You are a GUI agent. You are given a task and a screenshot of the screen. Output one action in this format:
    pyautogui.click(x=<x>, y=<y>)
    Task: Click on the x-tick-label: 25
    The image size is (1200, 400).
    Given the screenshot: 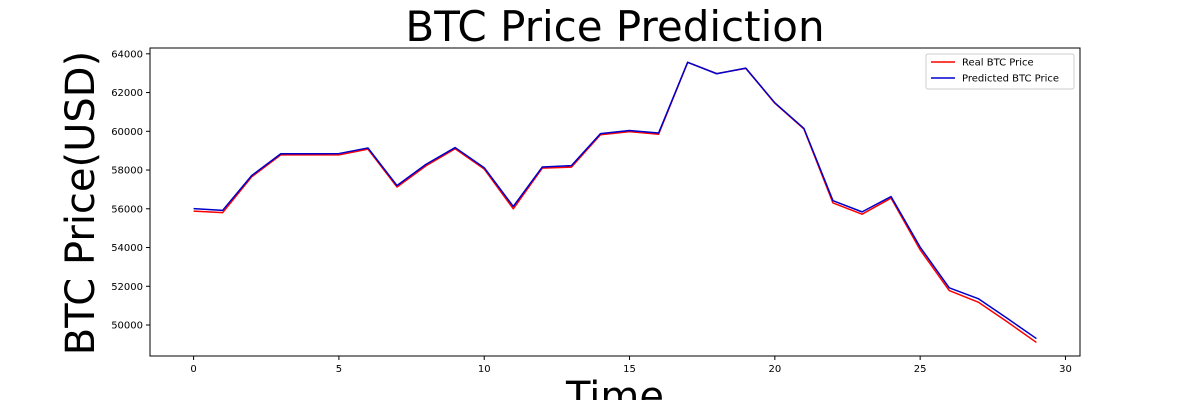 What is the action you would take?
    pyautogui.click(x=920, y=369)
    